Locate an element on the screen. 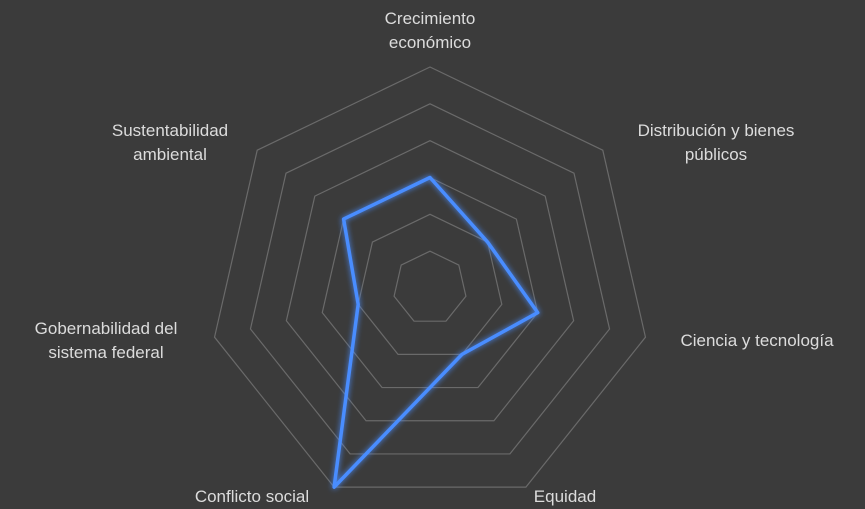 Image resolution: width=865 pixels, height=509 pixels. series-line is located at coordinates (436, 332).